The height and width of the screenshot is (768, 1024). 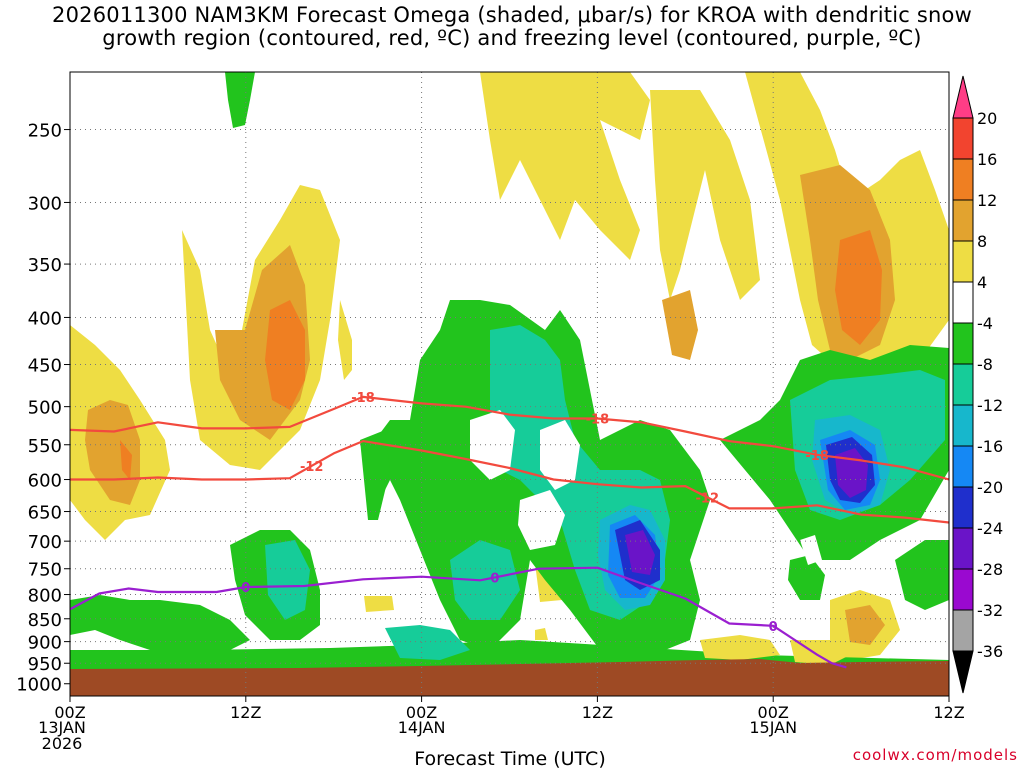 I want to click on colorbar-label-13: -36, so click(x=990, y=651).